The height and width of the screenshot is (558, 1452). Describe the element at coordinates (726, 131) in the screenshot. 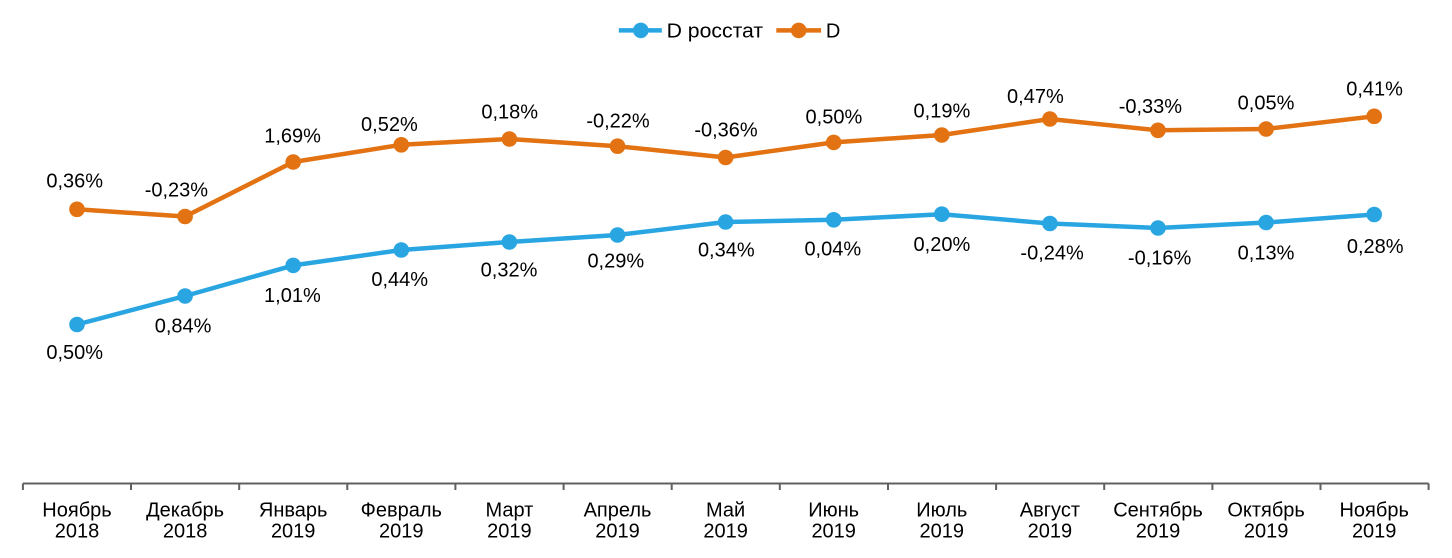

I see `svg-text: -0,36%` at that location.